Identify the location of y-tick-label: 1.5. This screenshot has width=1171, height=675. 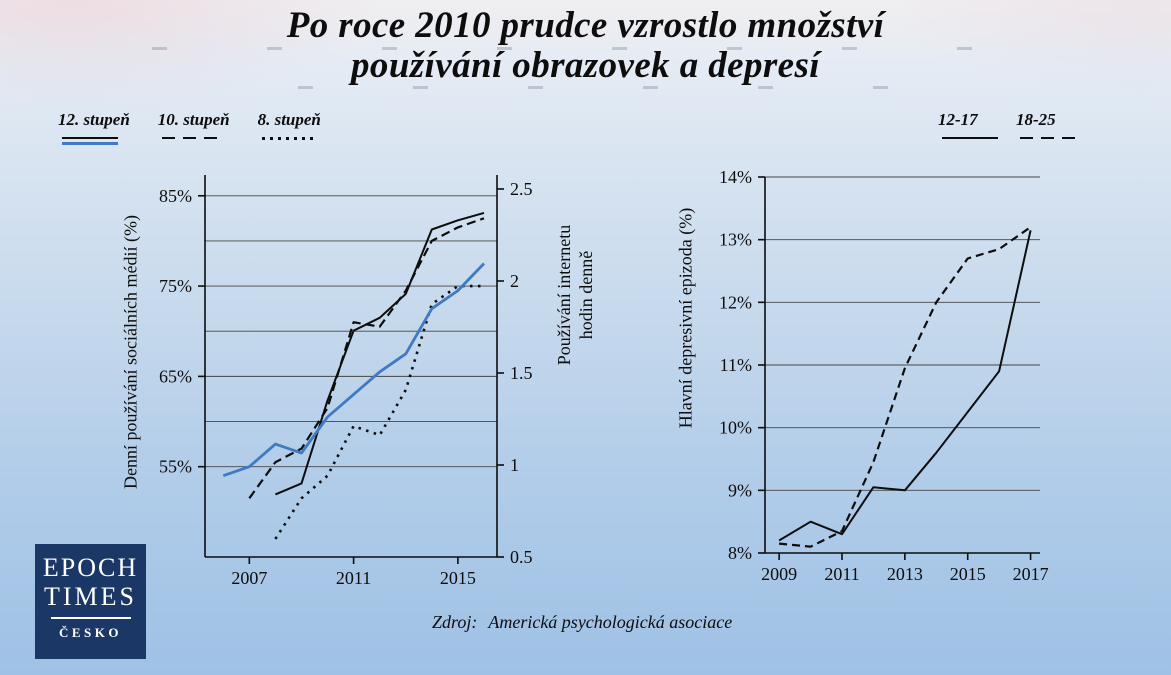
(521, 373).